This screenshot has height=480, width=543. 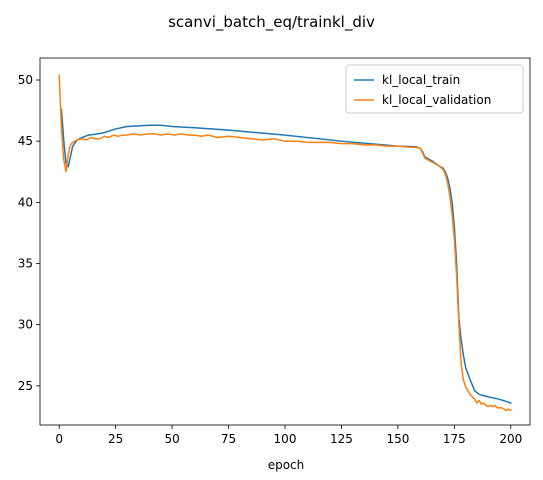 What do you see at coordinates (59, 439) in the screenshot?
I see `x-tick-label: 0` at bounding box center [59, 439].